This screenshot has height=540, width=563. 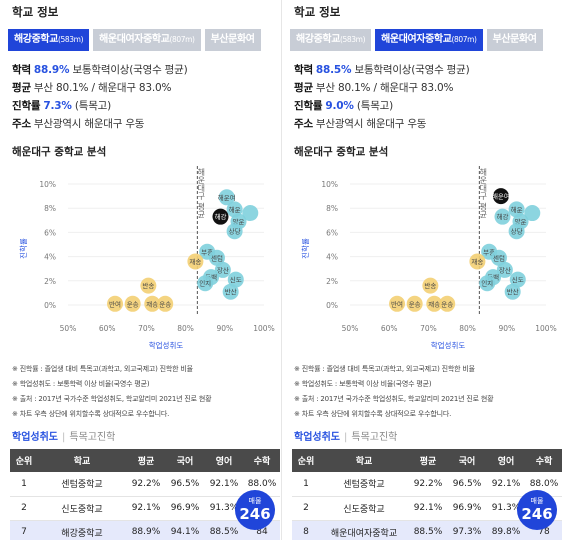 I want to click on x-tick-label: 90%, so click(x=506, y=328).